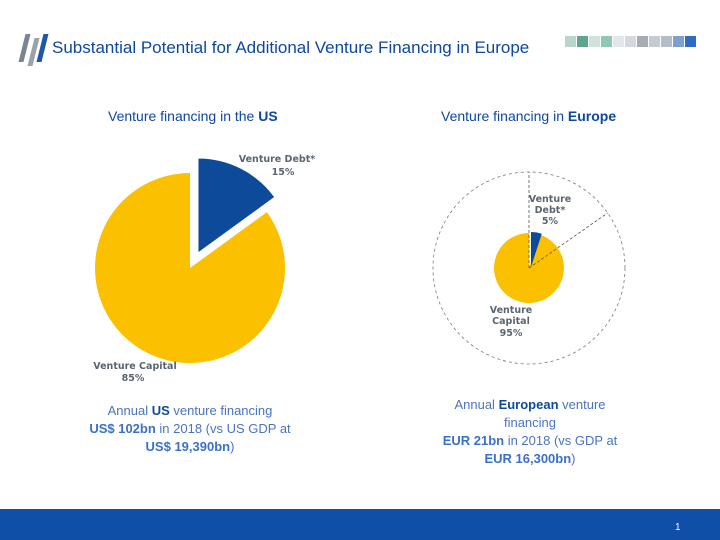  I want to click on us-label-debt-name: Venture Debt*, so click(277, 159).